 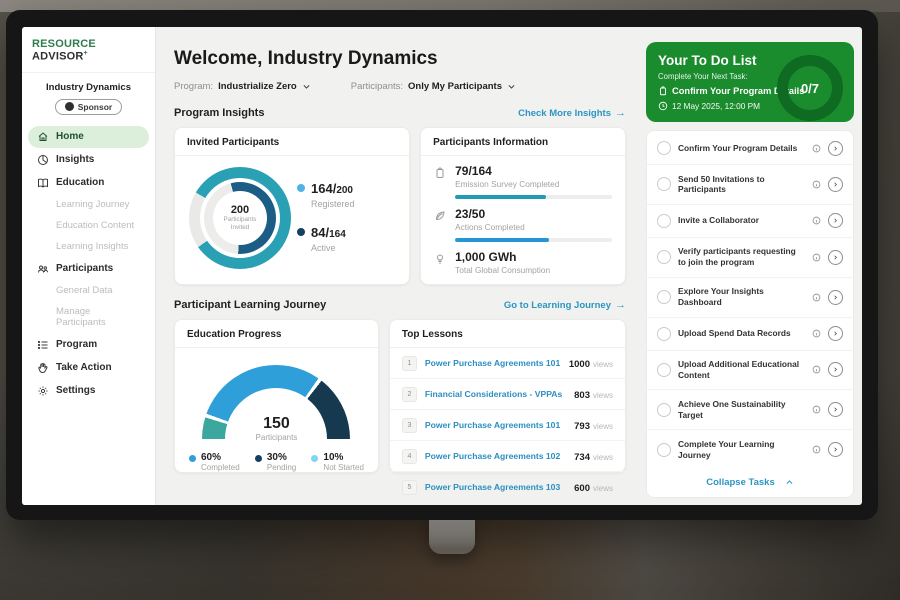 I want to click on sidebar-item-label: Participants, so click(x=85, y=269).